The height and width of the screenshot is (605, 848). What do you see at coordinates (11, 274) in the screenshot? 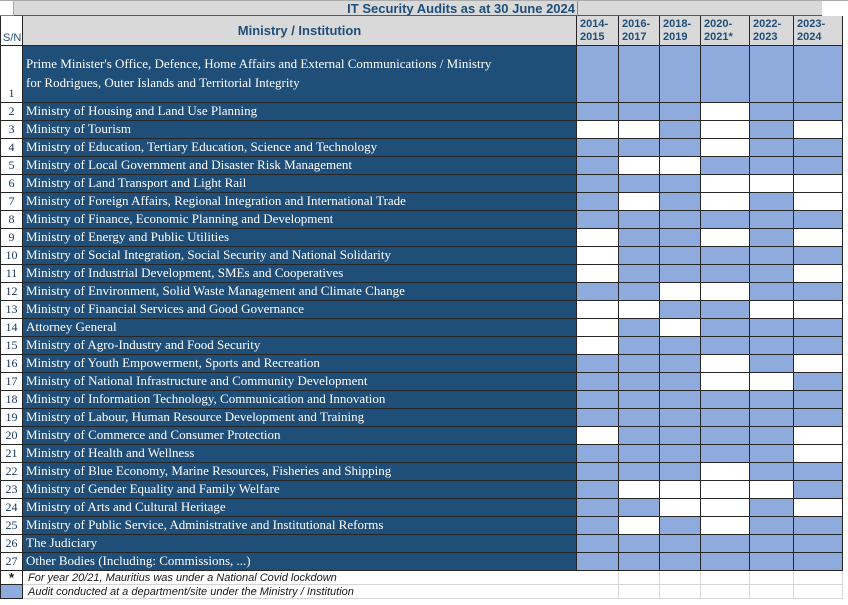
I see `row-number-cell: 11` at bounding box center [11, 274].